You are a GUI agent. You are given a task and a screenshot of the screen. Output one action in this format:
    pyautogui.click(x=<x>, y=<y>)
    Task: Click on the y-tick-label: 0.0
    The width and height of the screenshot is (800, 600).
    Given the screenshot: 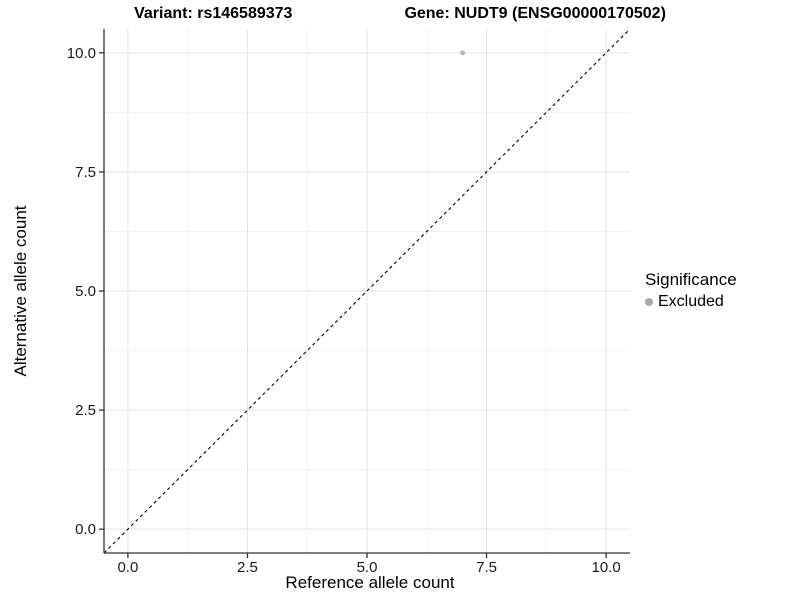 What is the action you would take?
    pyautogui.click(x=85, y=529)
    